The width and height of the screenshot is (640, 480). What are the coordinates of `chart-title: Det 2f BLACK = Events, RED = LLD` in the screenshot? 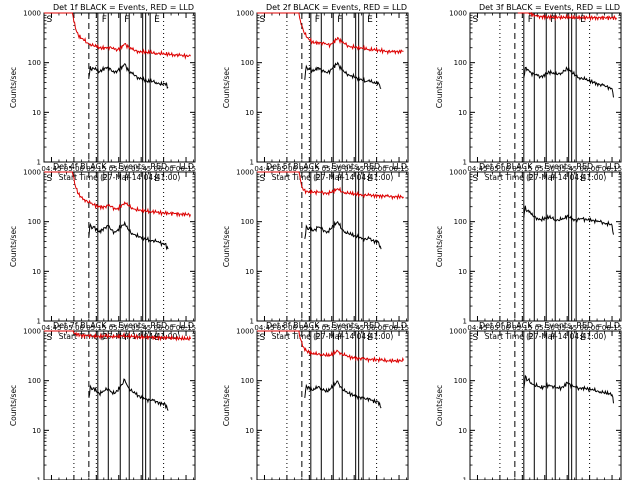 It's located at (336, 7).